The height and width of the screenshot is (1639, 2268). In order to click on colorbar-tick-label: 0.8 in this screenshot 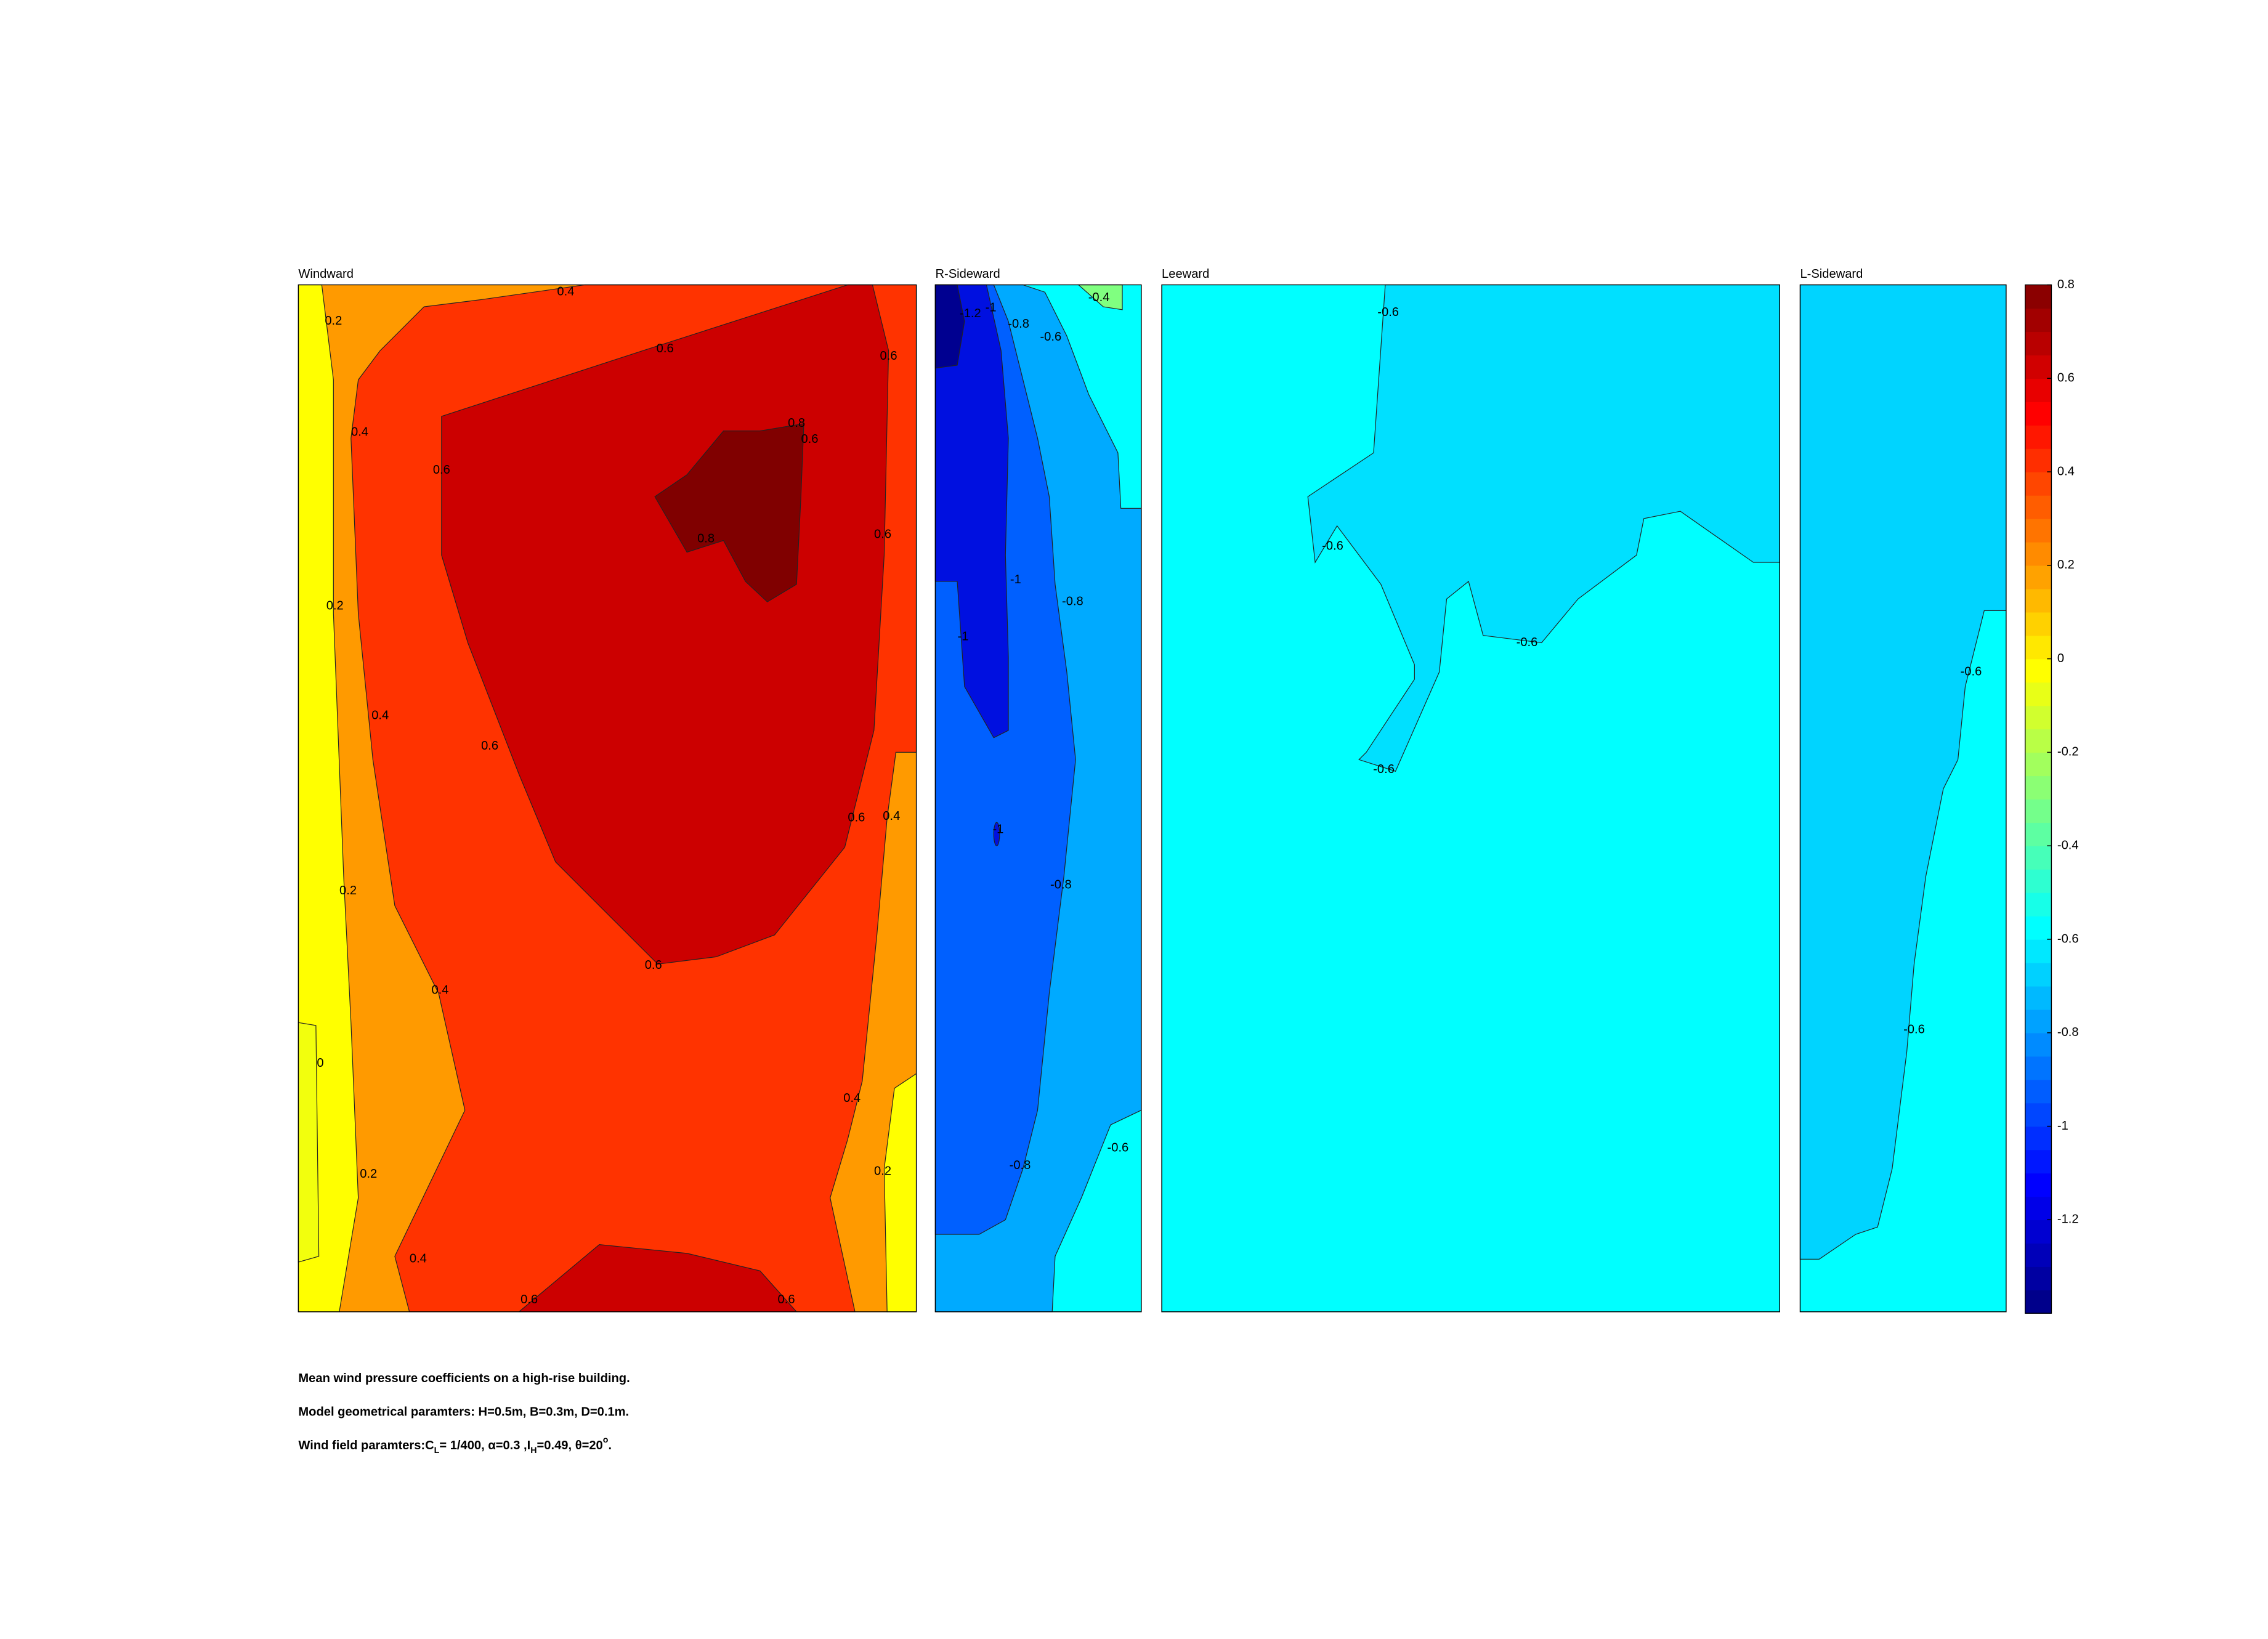, I will do `click(2066, 284)`.